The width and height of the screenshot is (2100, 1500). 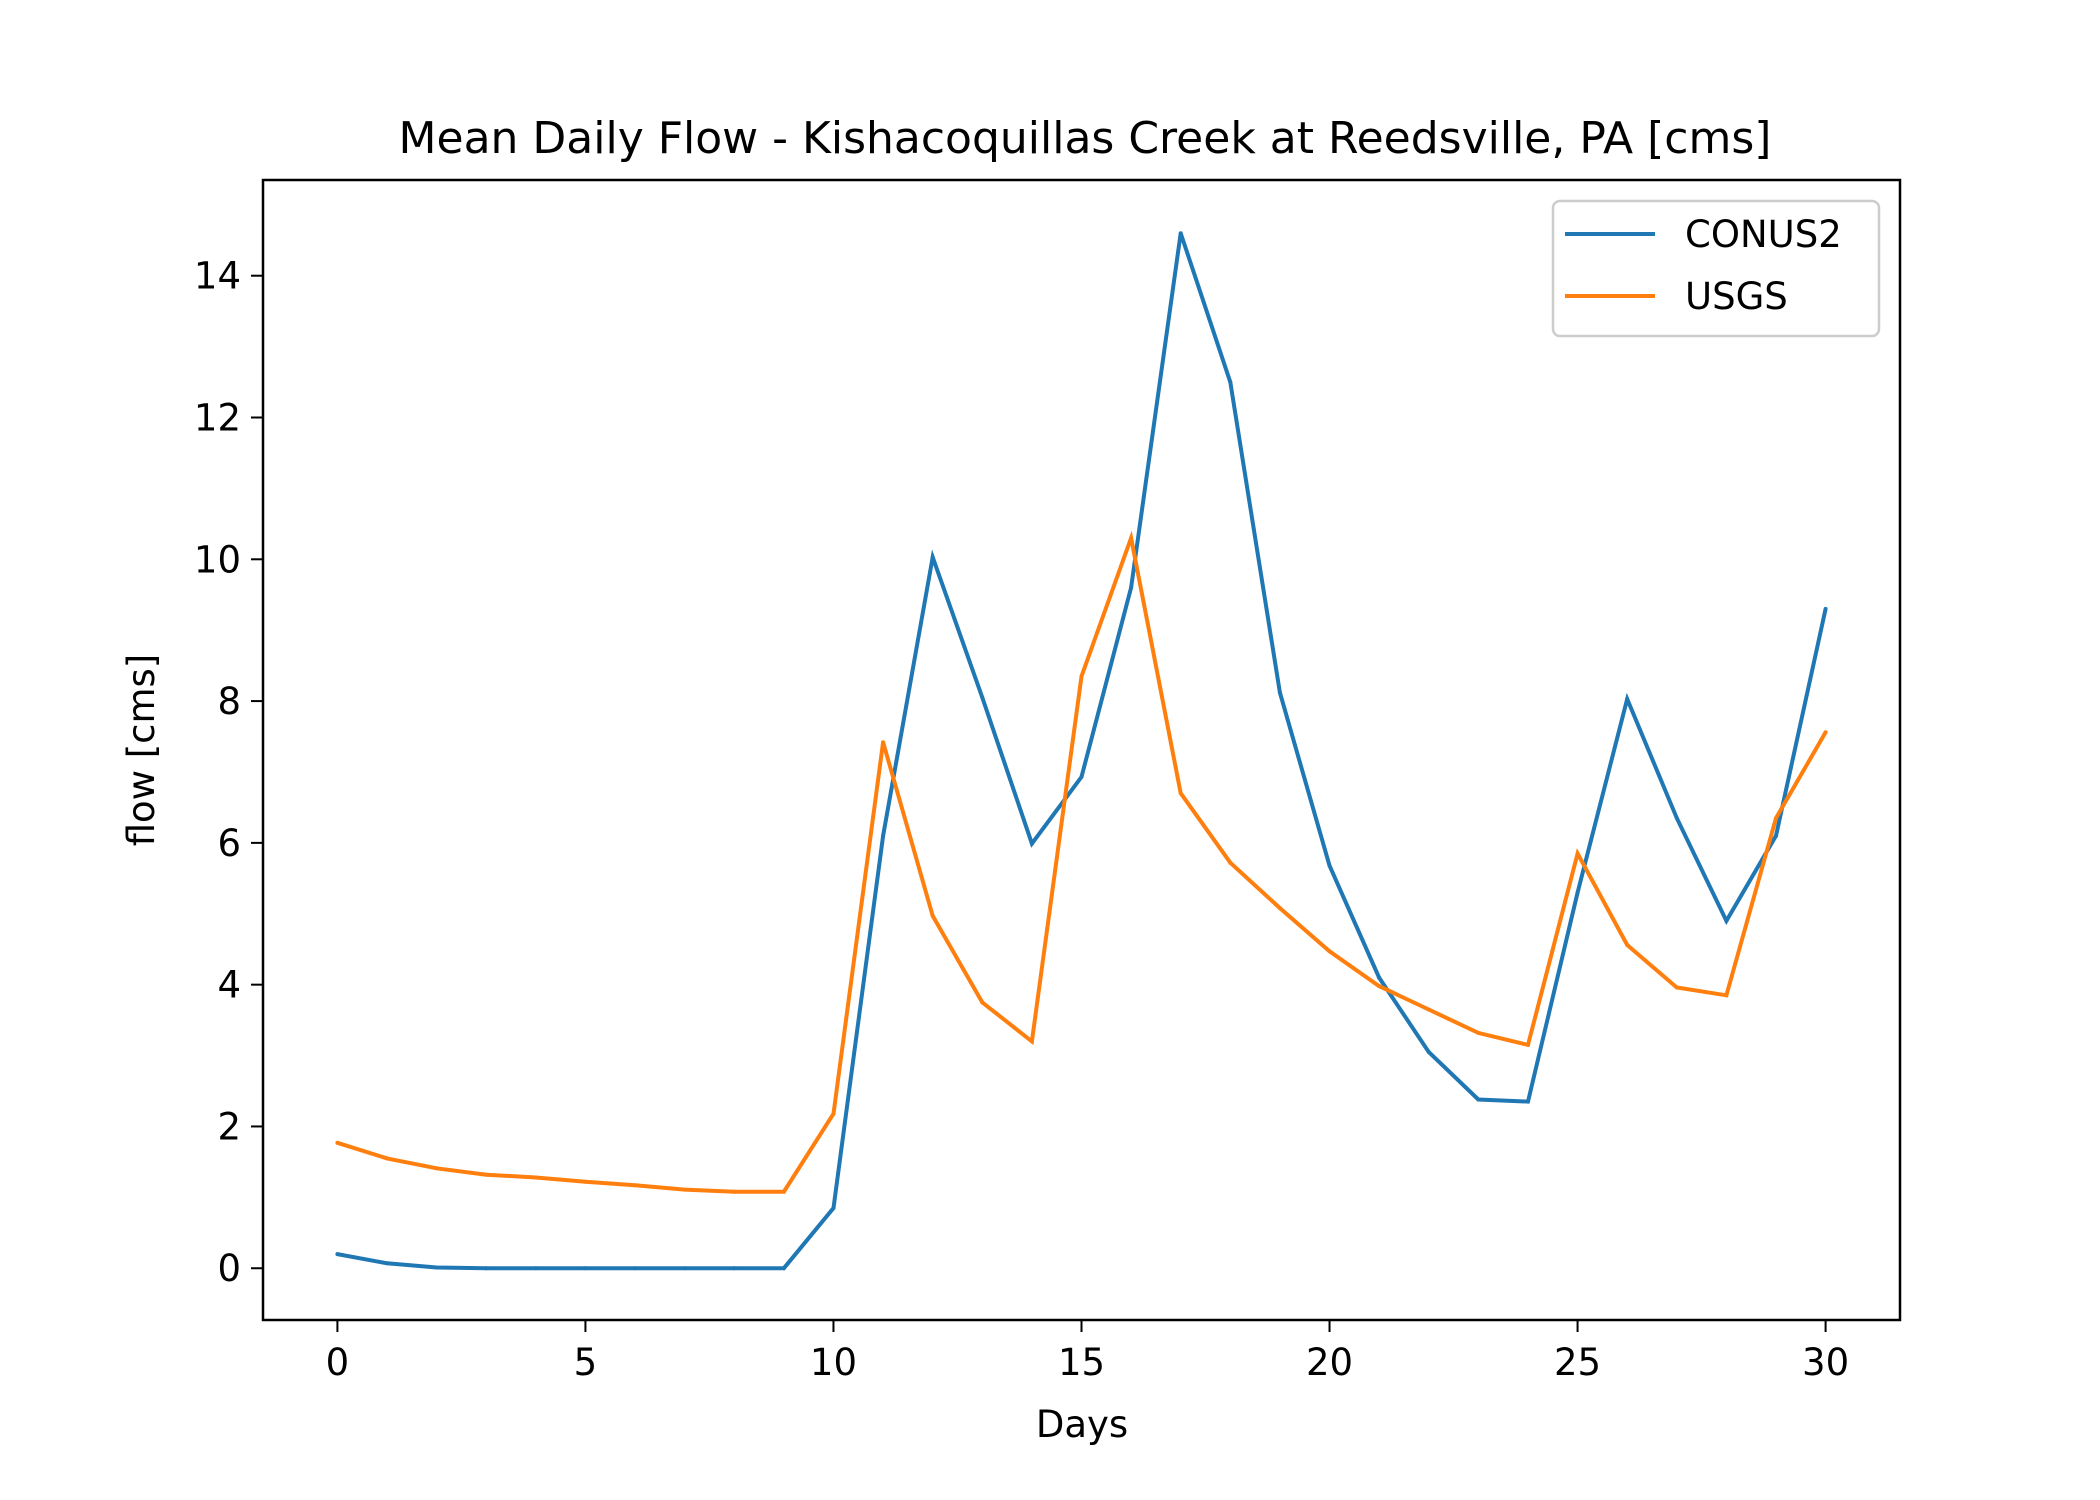 I want to click on y-tick-label: 6, so click(x=229, y=843).